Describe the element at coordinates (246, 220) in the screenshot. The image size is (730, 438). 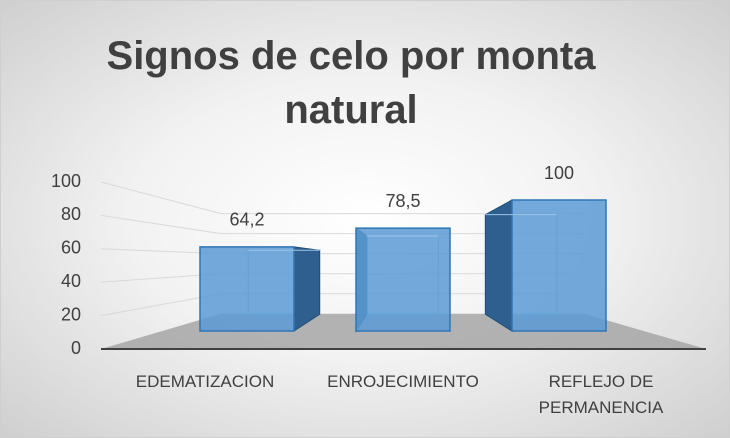
I see `value-label: 64,2` at that location.